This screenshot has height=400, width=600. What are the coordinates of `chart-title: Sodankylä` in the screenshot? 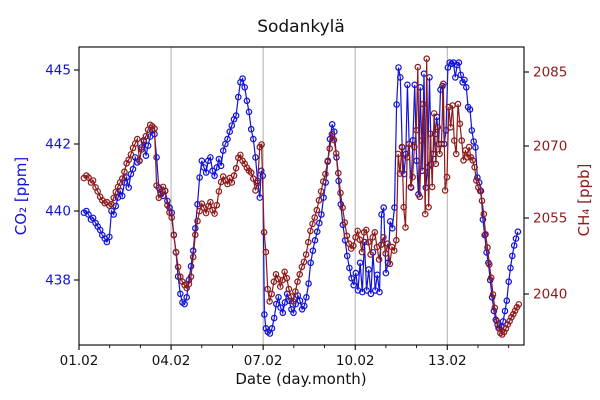 It's located at (301, 27).